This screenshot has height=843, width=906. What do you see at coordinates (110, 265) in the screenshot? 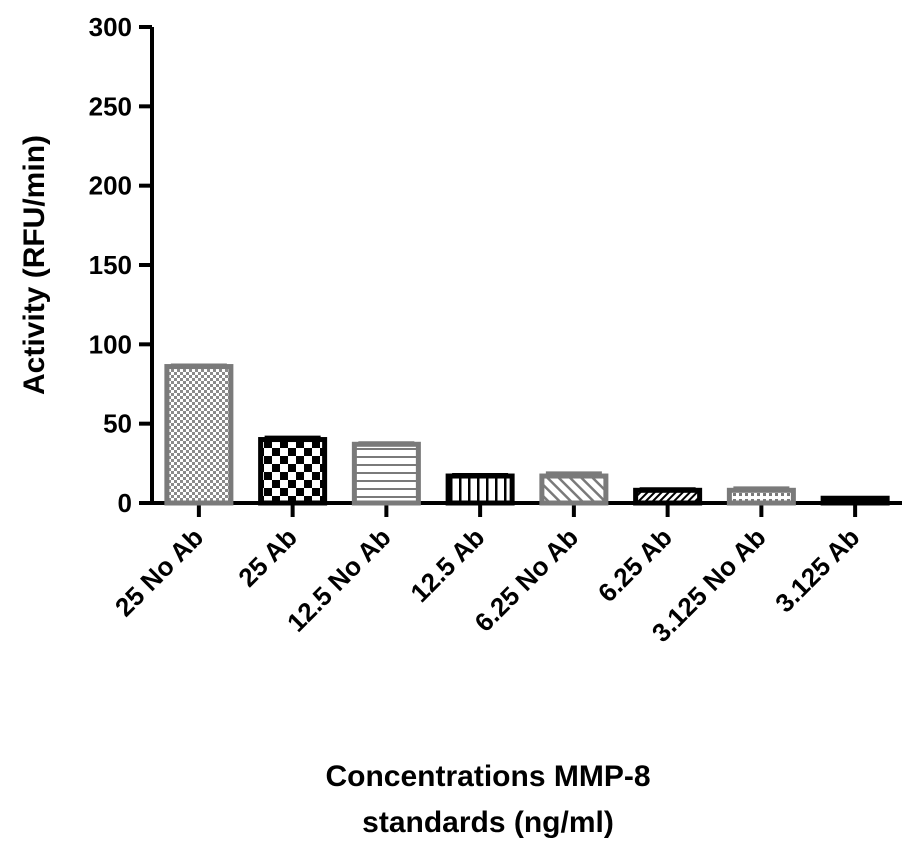
I see `y-tick-label: 150` at bounding box center [110, 265].